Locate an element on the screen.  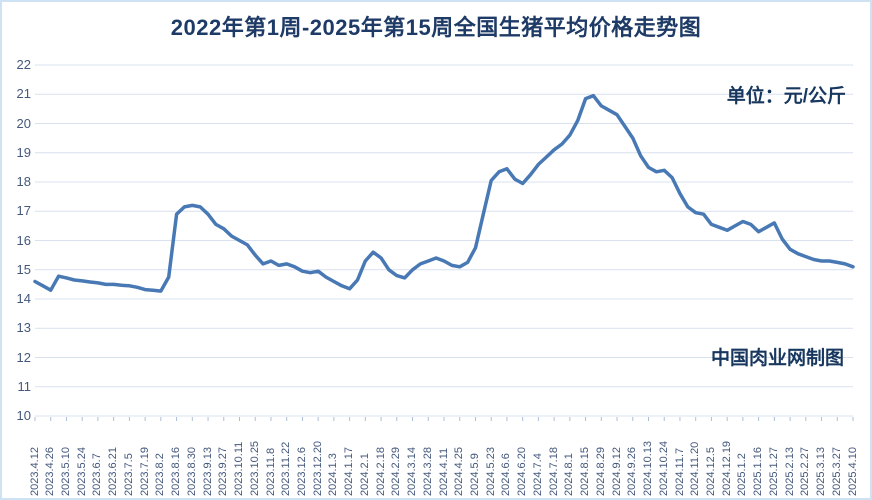
y-axis-tick-label: 15 is located at coordinates (23, 269).